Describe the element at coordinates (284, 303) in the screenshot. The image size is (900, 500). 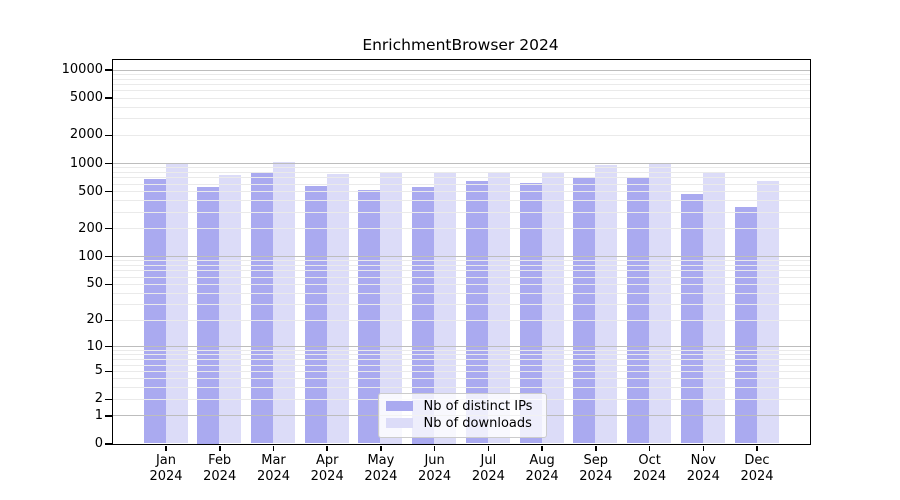
I see `bar-mar-downloads` at that location.